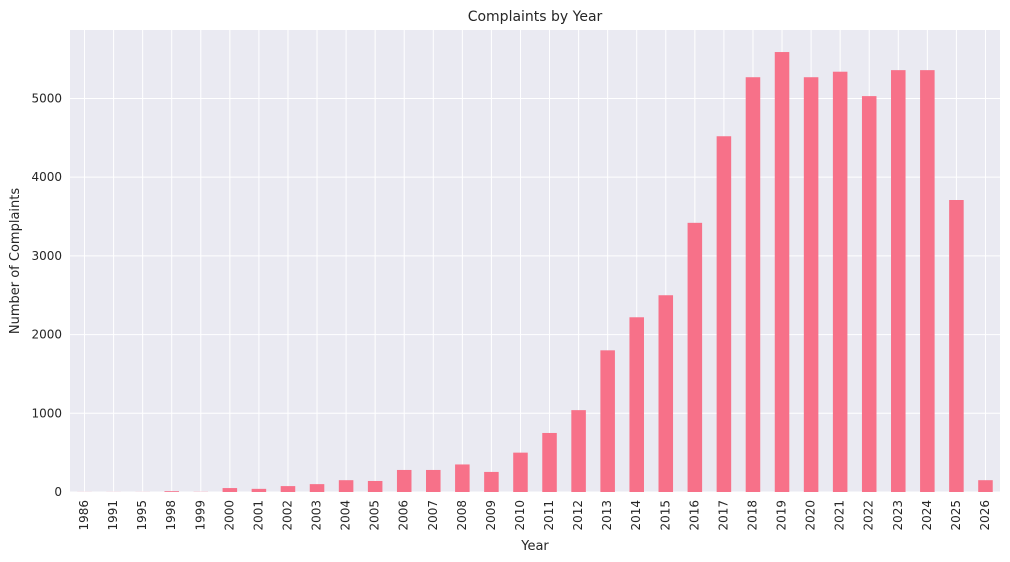 The height and width of the screenshot is (562, 1010). I want to click on bar-2016, so click(695, 357).